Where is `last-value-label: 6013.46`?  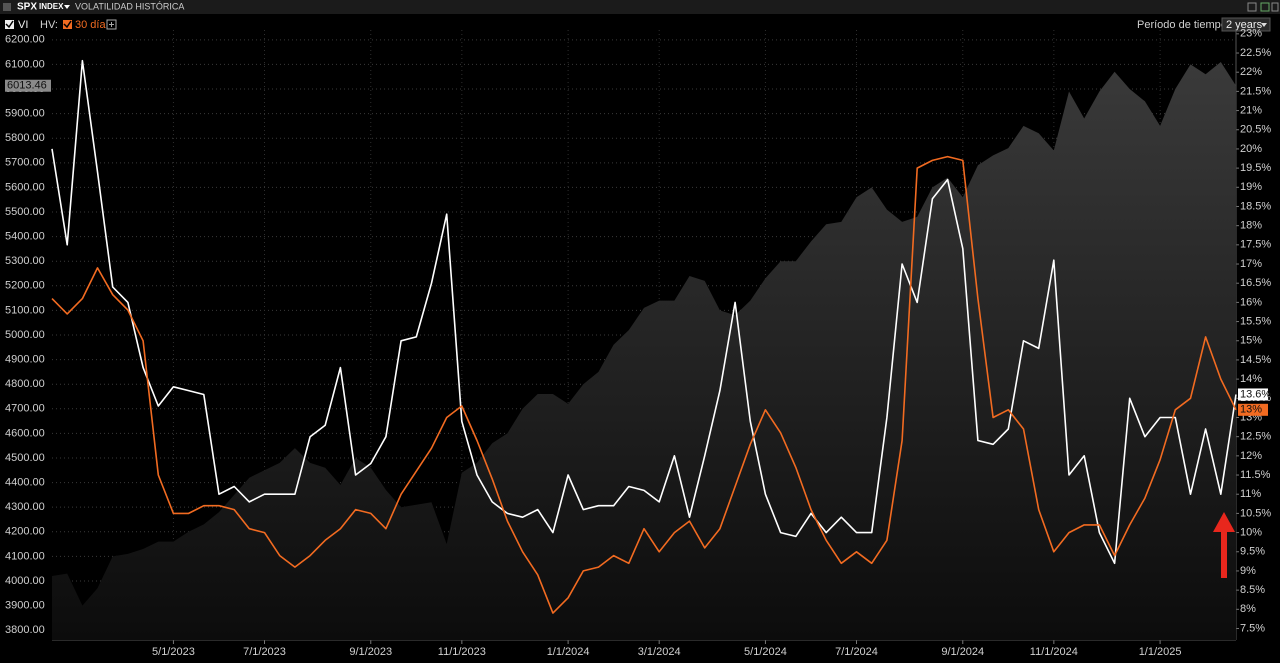 last-value-label: 6013.46 is located at coordinates (27, 86).